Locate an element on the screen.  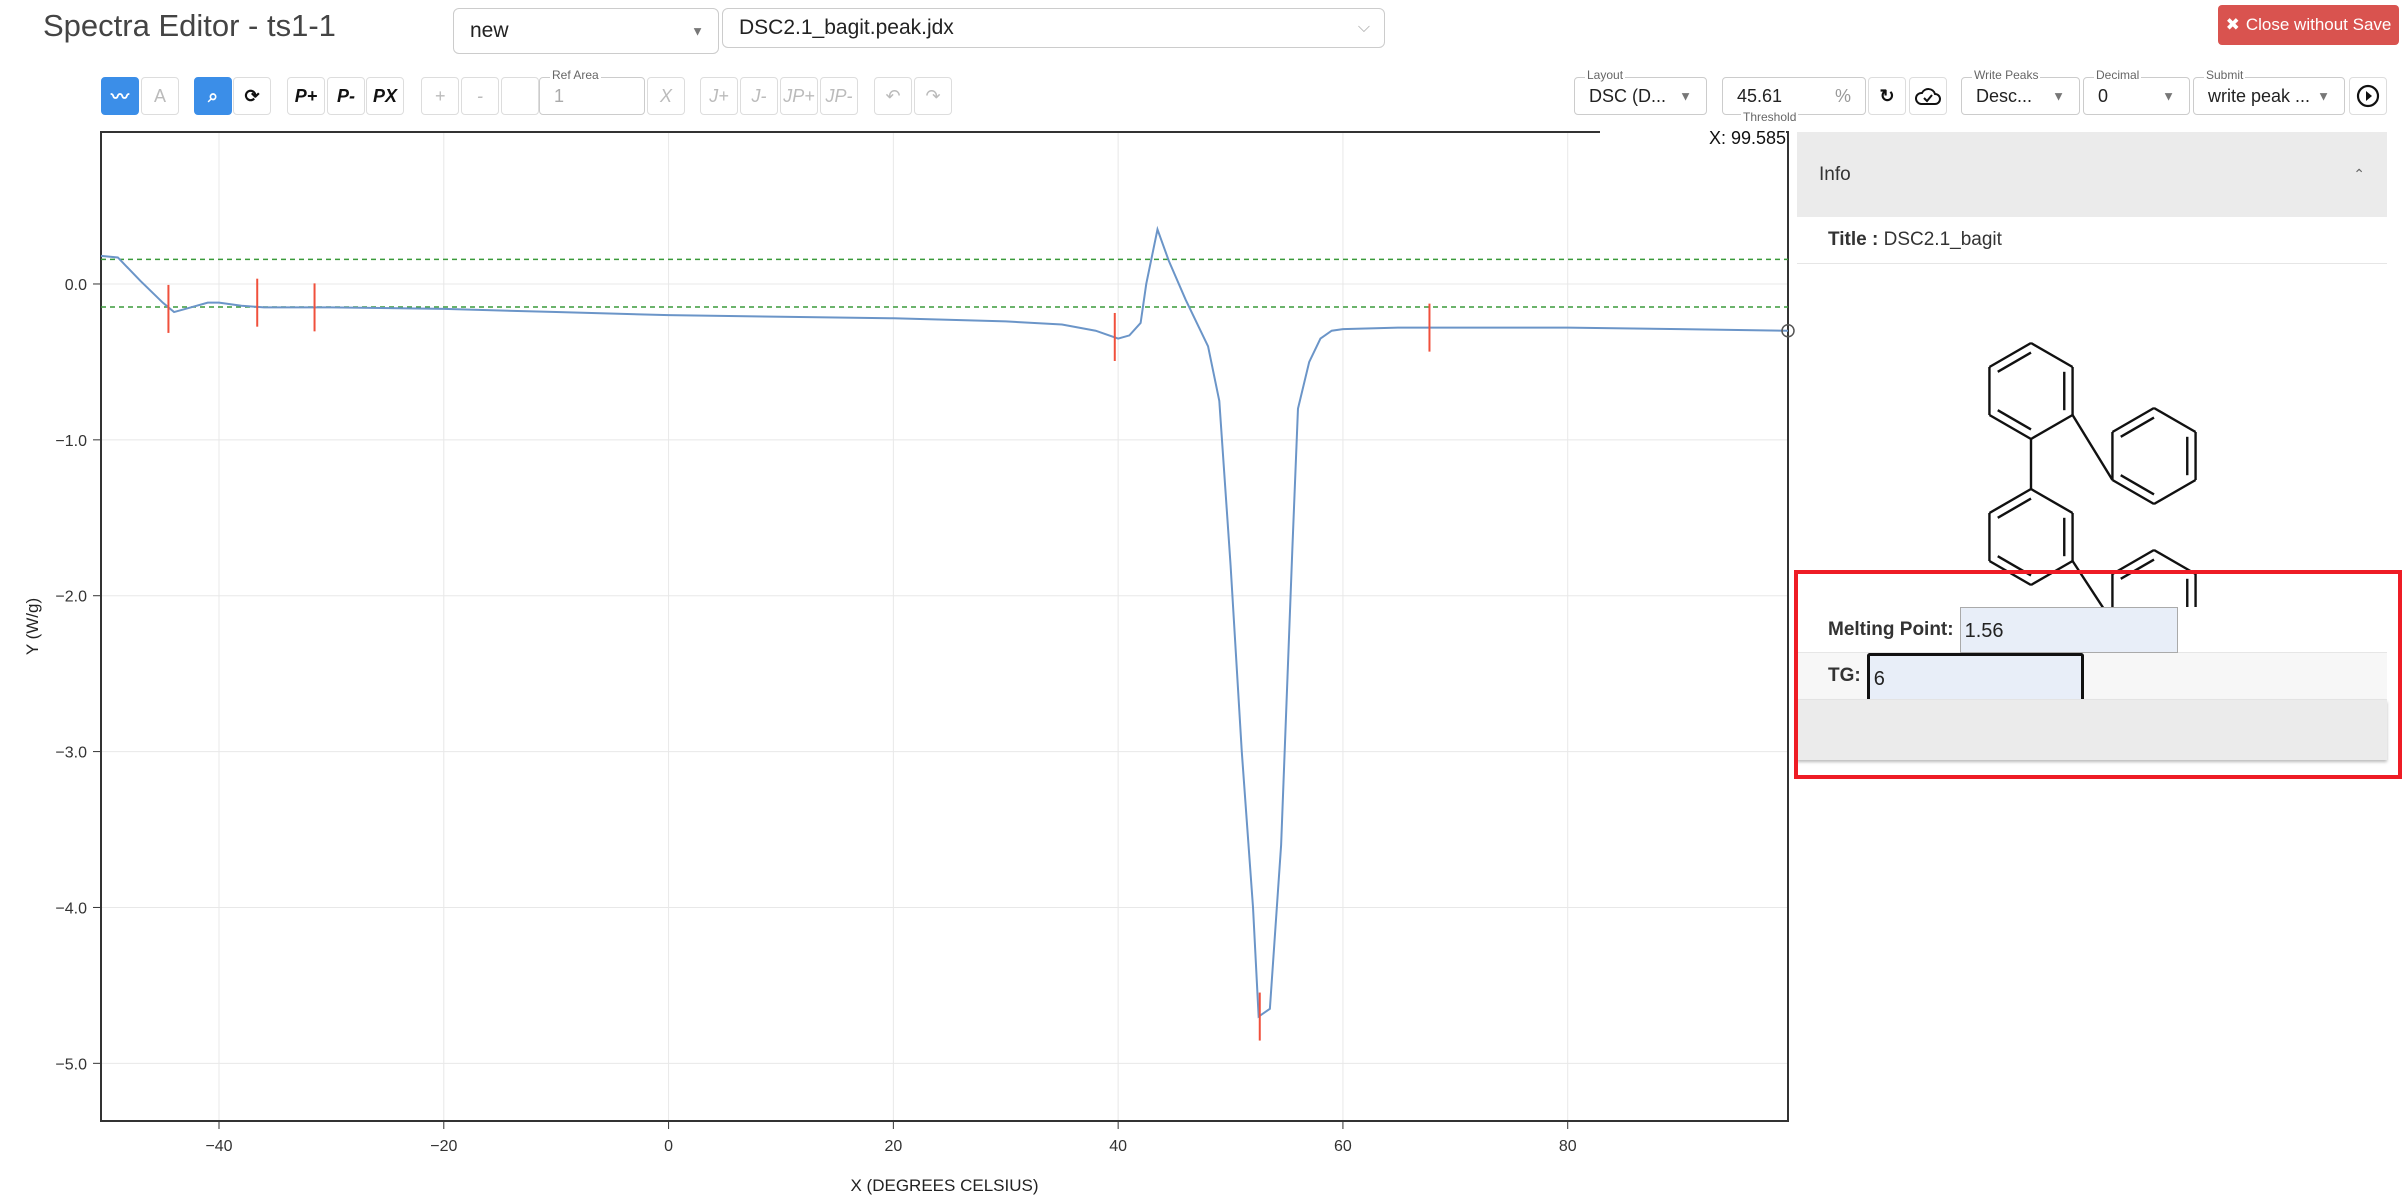
info-header: Info ⌃ is located at coordinates (2092, 174).